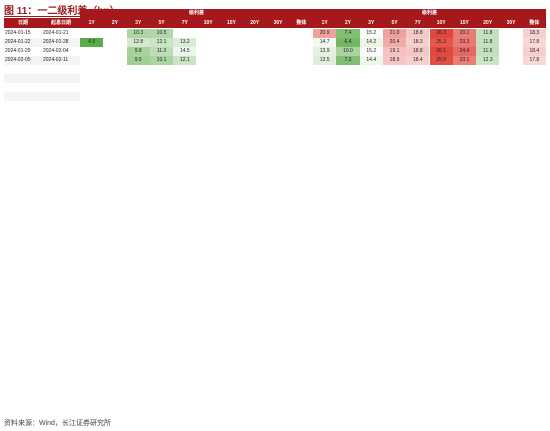  What do you see at coordinates (161, 23) in the screenshot?
I see `column-header: 5Y` at bounding box center [161, 23].